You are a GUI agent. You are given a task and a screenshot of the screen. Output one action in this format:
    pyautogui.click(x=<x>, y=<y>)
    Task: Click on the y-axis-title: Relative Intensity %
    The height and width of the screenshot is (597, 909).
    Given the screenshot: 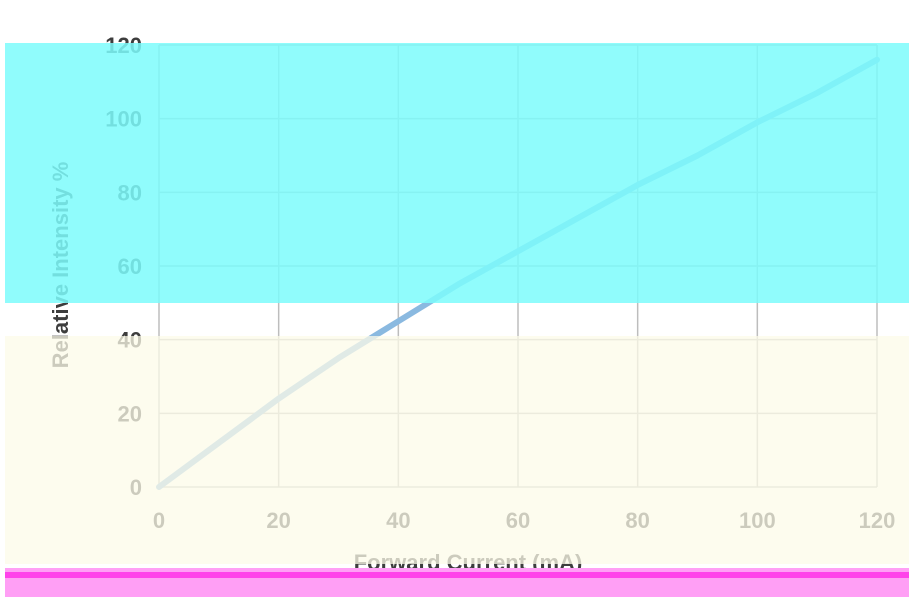 What is the action you would take?
    pyautogui.click(x=60, y=265)
    